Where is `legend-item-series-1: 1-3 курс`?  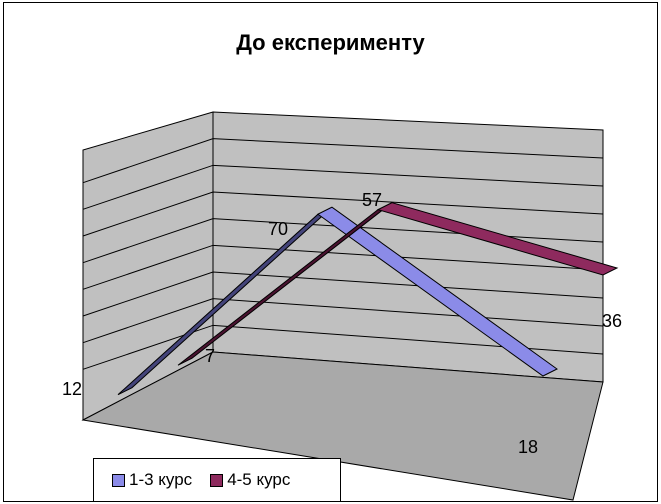 legend-item-series-1: 1-3 курс is located at coordinates (152, 480).